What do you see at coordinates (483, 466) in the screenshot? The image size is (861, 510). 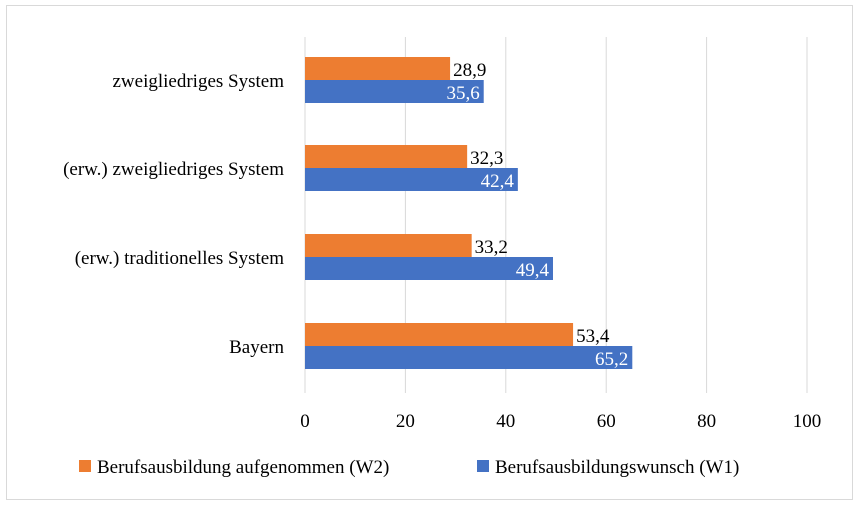 I see `legend-swatch-w1` at bounding box center [483, 466].